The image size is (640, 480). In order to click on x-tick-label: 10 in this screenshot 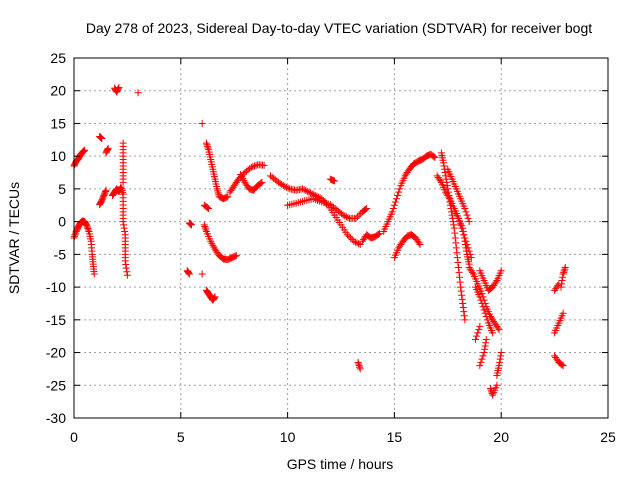, I will do `click(288, 437)`.